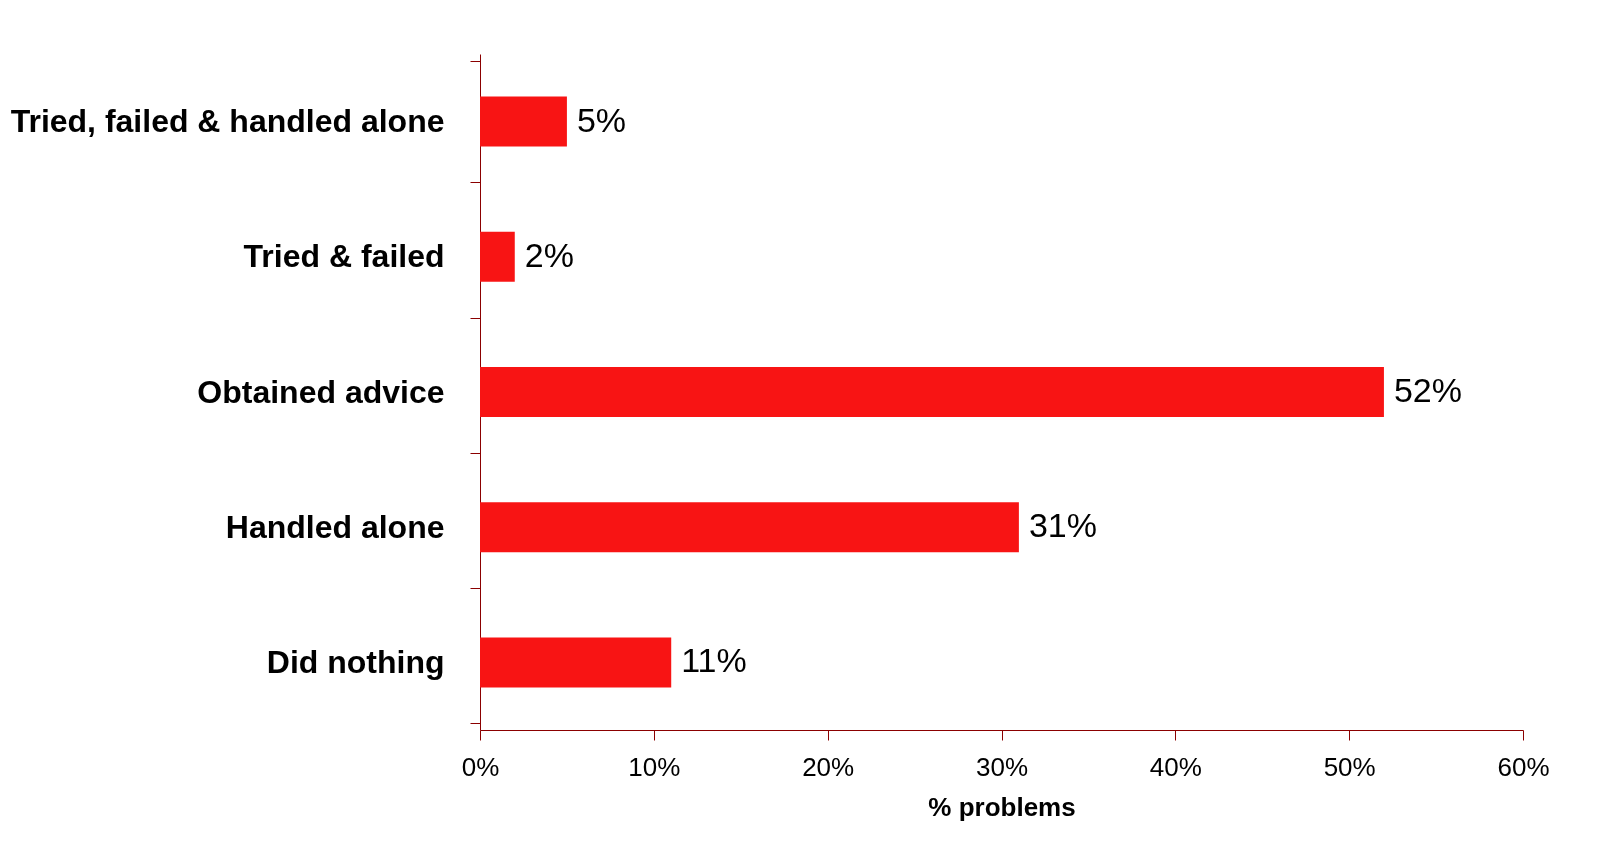 The width and height of the screenshot is (1620, 849). What do you see at coordinates (1427, 390) in the screenshot?
I see `data-label: 52%` at bounding box center [1427, 390].